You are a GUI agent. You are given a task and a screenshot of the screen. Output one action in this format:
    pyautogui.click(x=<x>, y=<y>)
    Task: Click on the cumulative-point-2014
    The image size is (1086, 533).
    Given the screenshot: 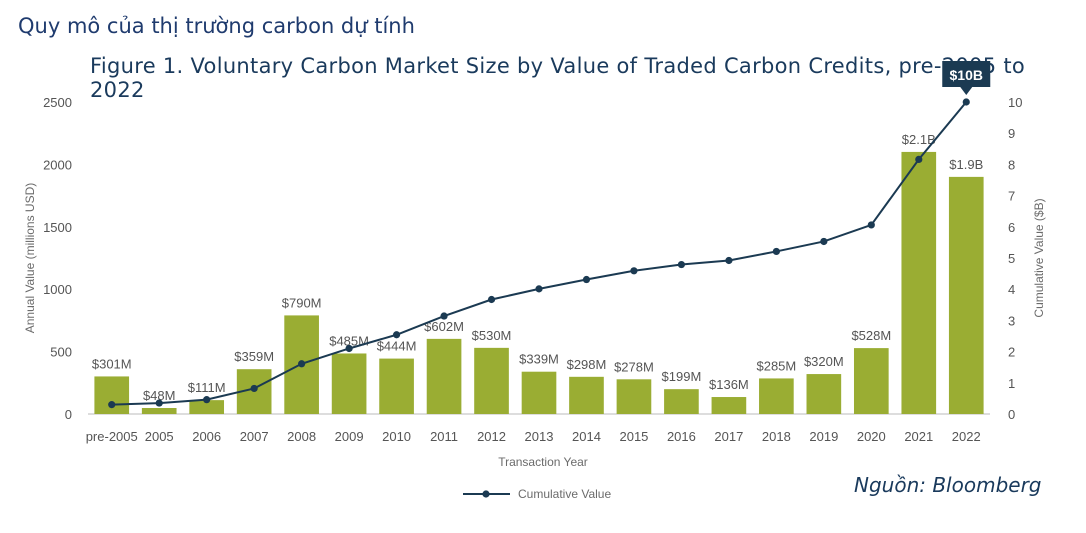 What is the action you would take?
    pyautogui.click(x=586, y=279)
    